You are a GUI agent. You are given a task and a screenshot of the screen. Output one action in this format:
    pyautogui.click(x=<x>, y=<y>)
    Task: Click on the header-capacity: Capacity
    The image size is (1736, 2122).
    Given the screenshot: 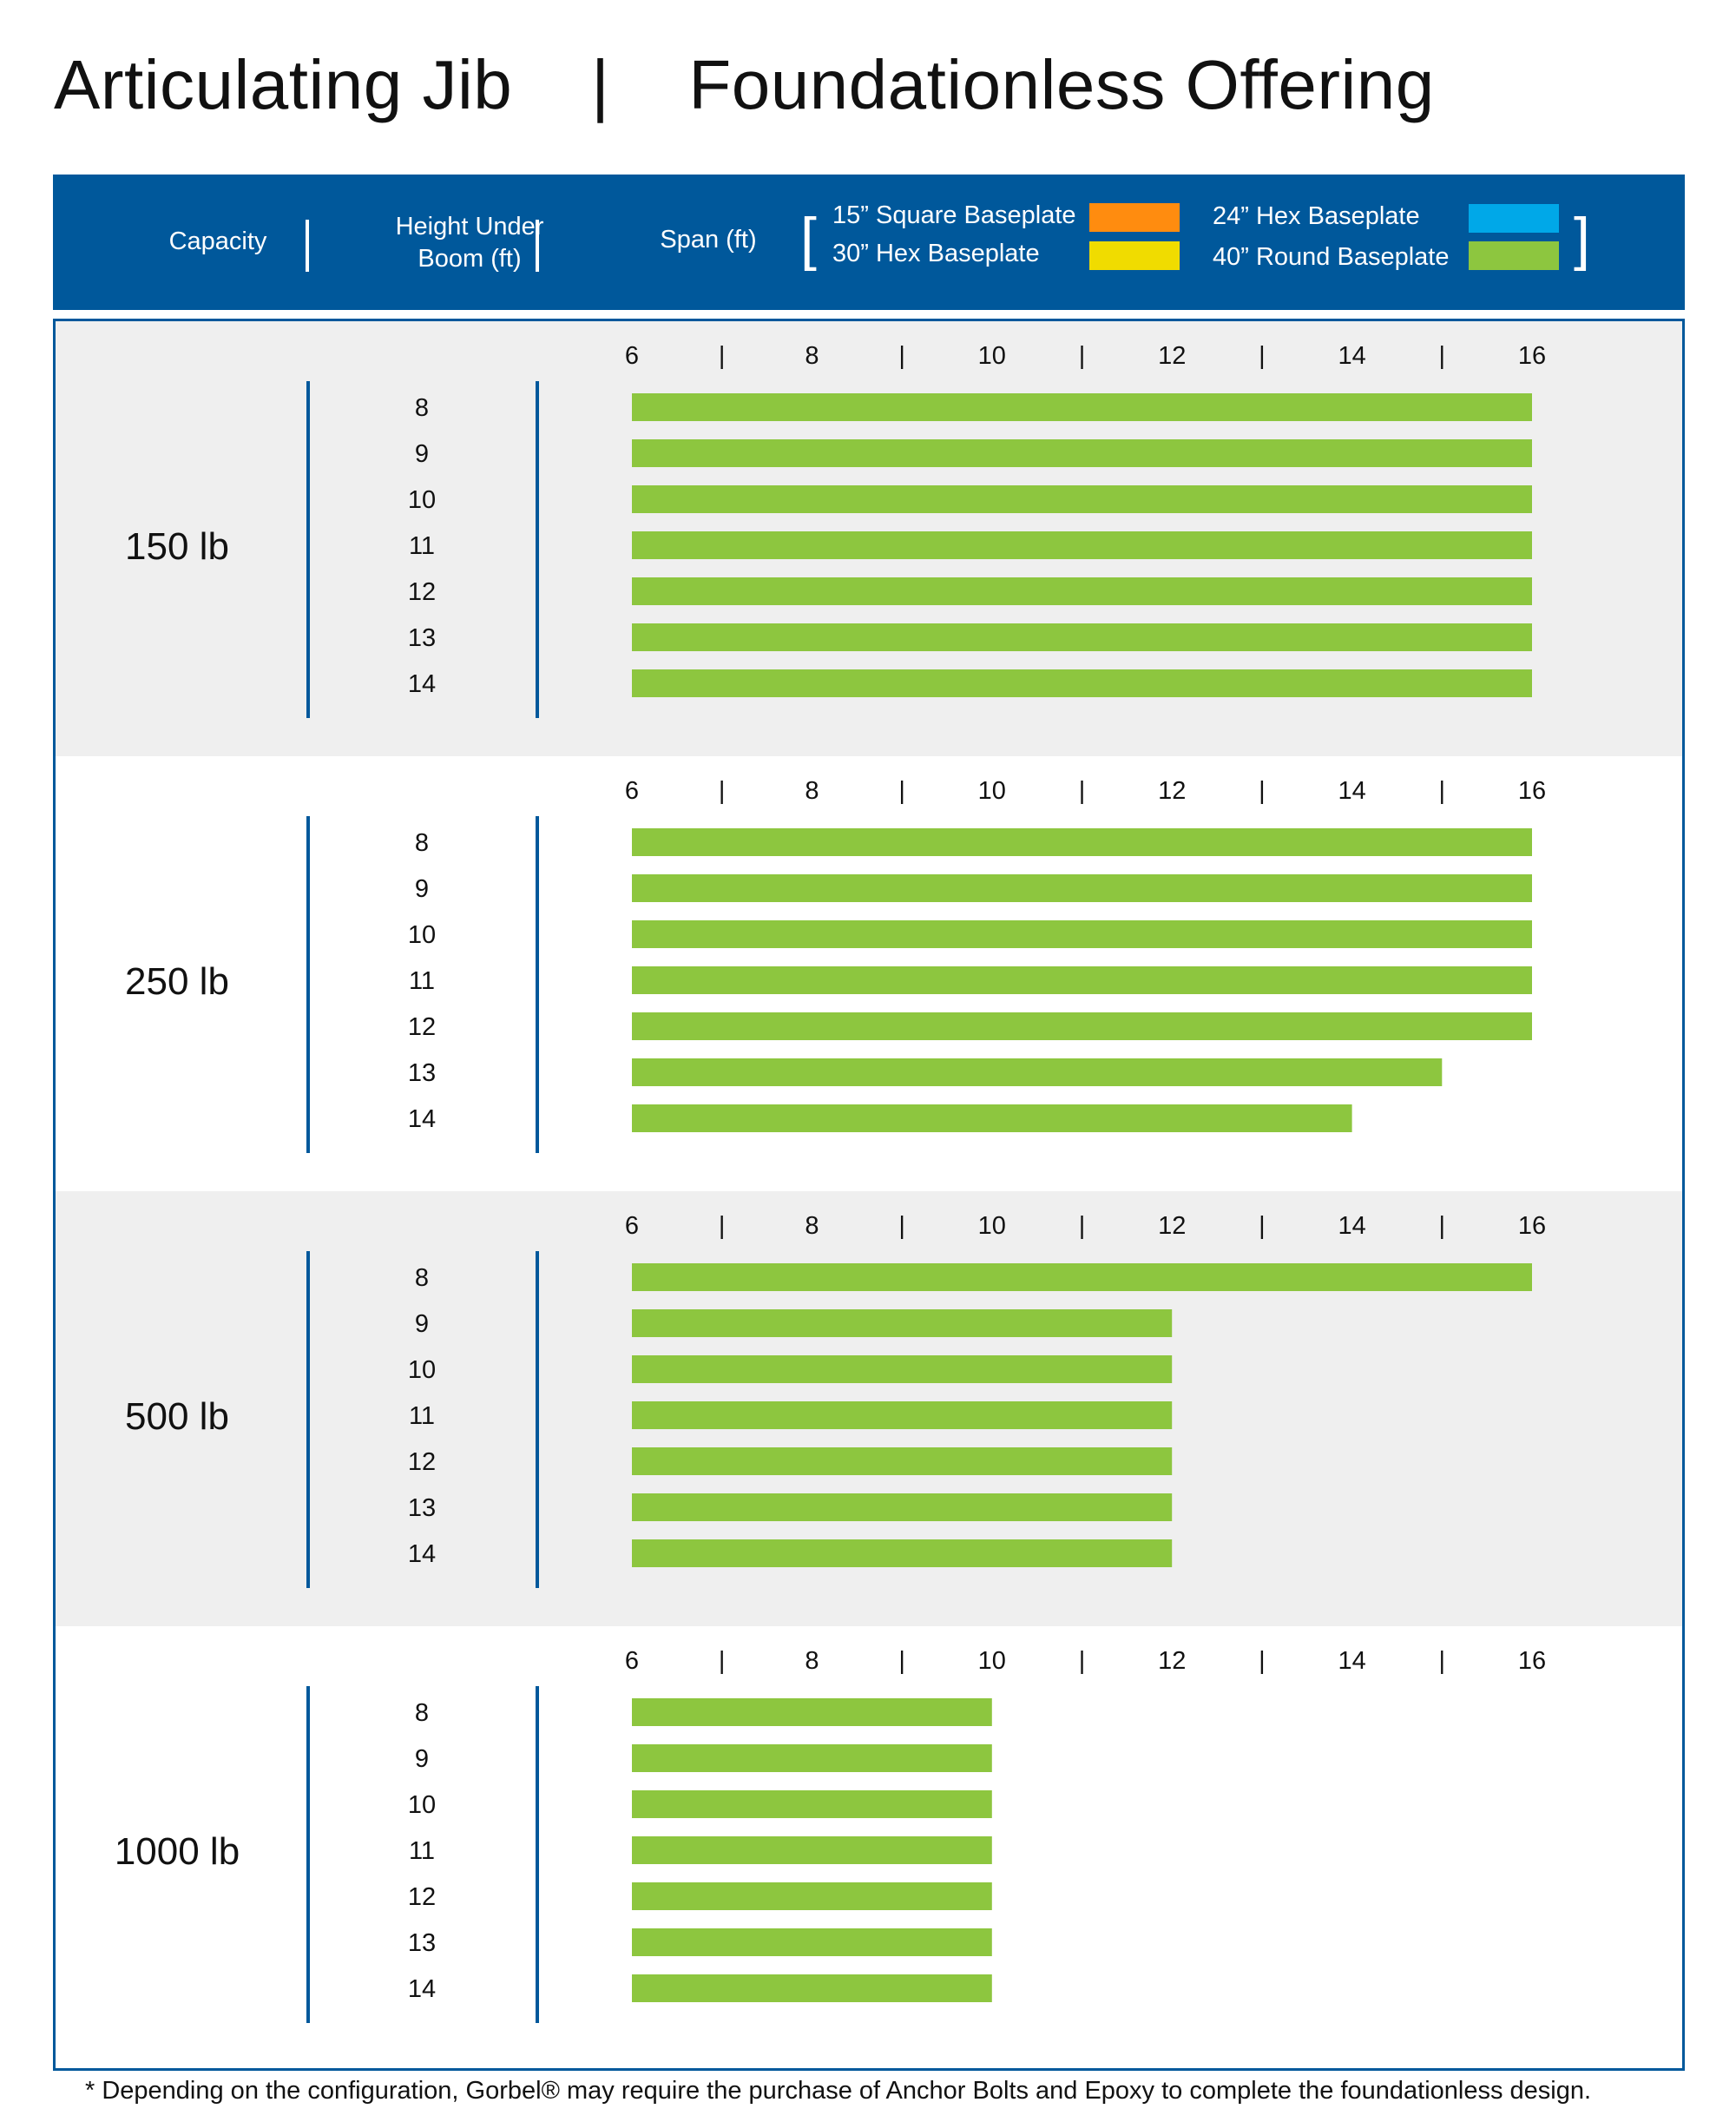 What is the action you would take?
    pyautogui.click(x=217, y=241)
    